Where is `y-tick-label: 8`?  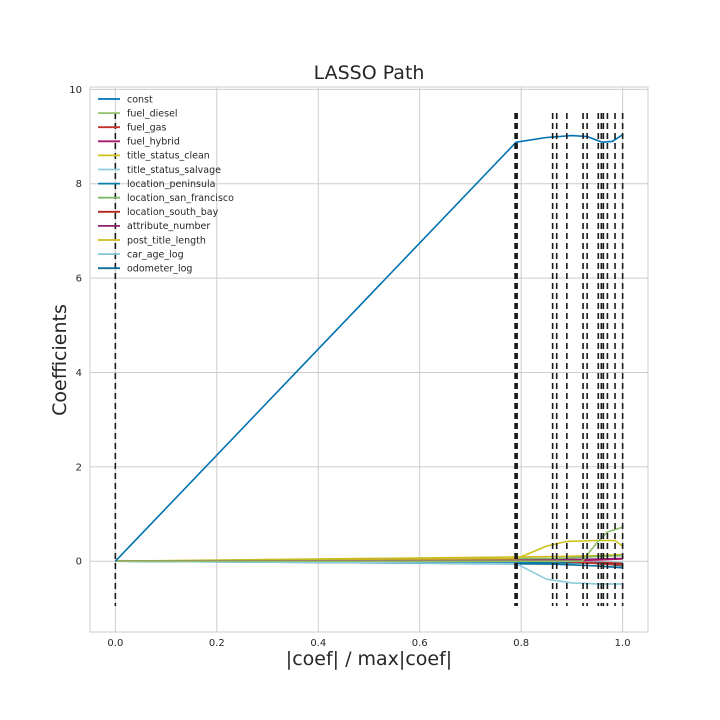
y-tick-label: 8 is located at coordinates (79, 184).